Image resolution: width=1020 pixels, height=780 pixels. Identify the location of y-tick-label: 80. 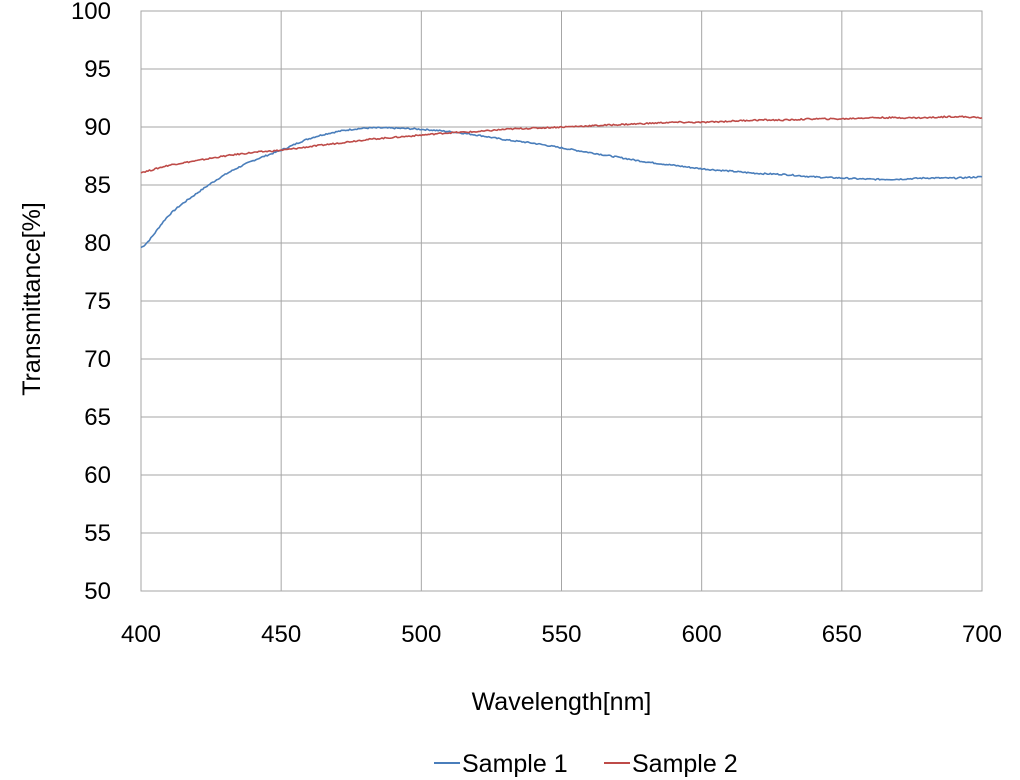
(97, 243).